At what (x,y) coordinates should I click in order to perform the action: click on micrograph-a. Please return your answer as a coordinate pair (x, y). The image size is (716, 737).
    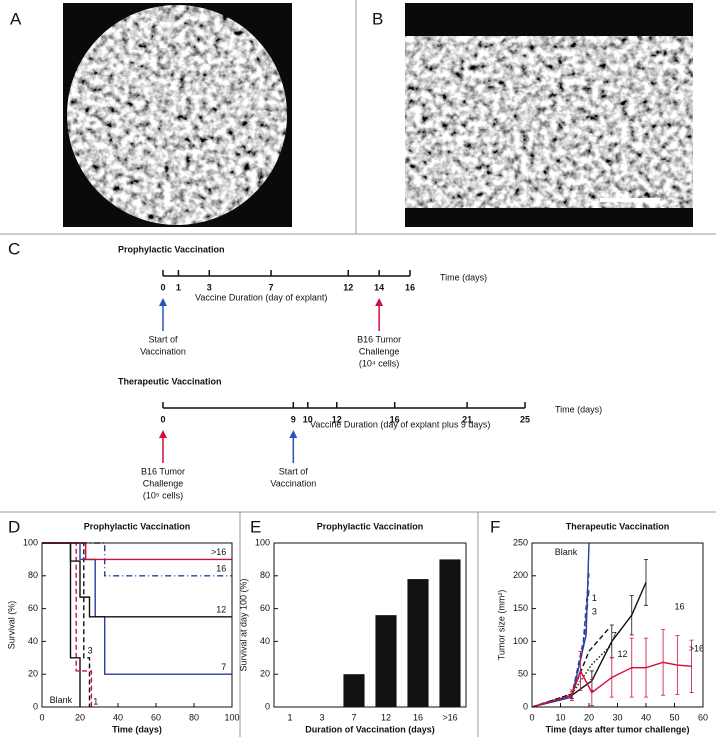
    Looking at the image, I should click on (177, 115).